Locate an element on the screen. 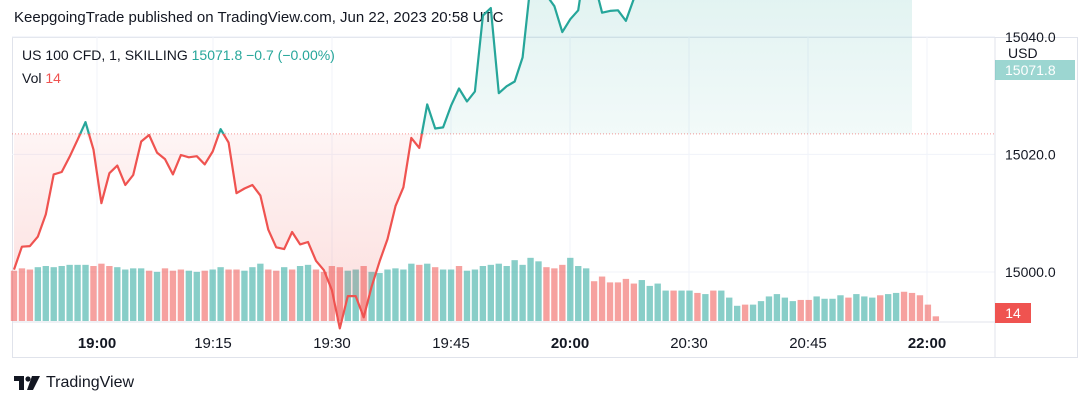 The width and height of the screenshot is (1090, 407). price-change: −0.7 (−0.00%) is located at coordinates (290, 55).